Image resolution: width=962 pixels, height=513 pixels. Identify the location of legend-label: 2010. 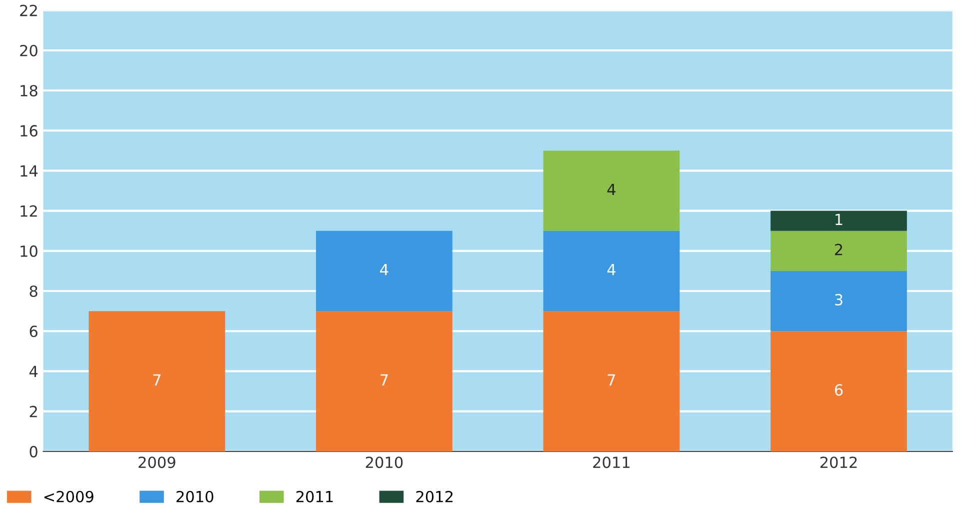
(195, 496).